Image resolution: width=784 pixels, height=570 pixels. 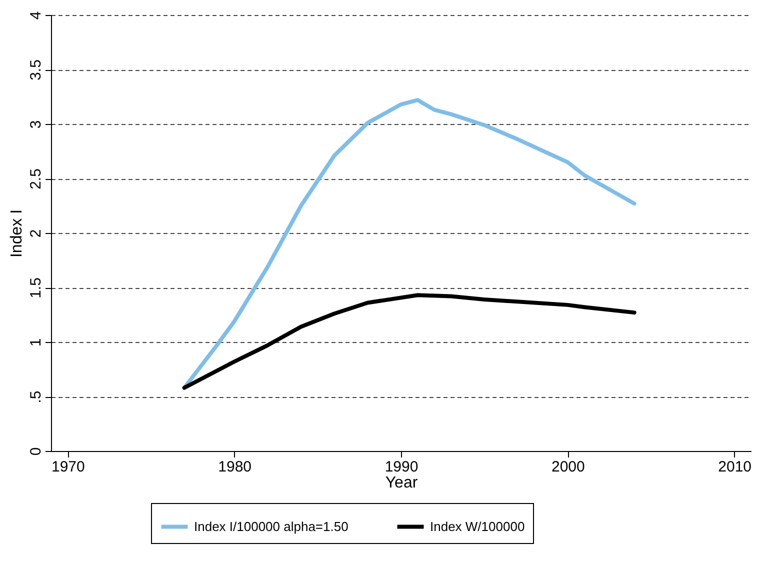 What do you see at coordinates (36, 288) in the screenshot?
I see `y-tick-label: 1.5` at bounding box center [36, 288].